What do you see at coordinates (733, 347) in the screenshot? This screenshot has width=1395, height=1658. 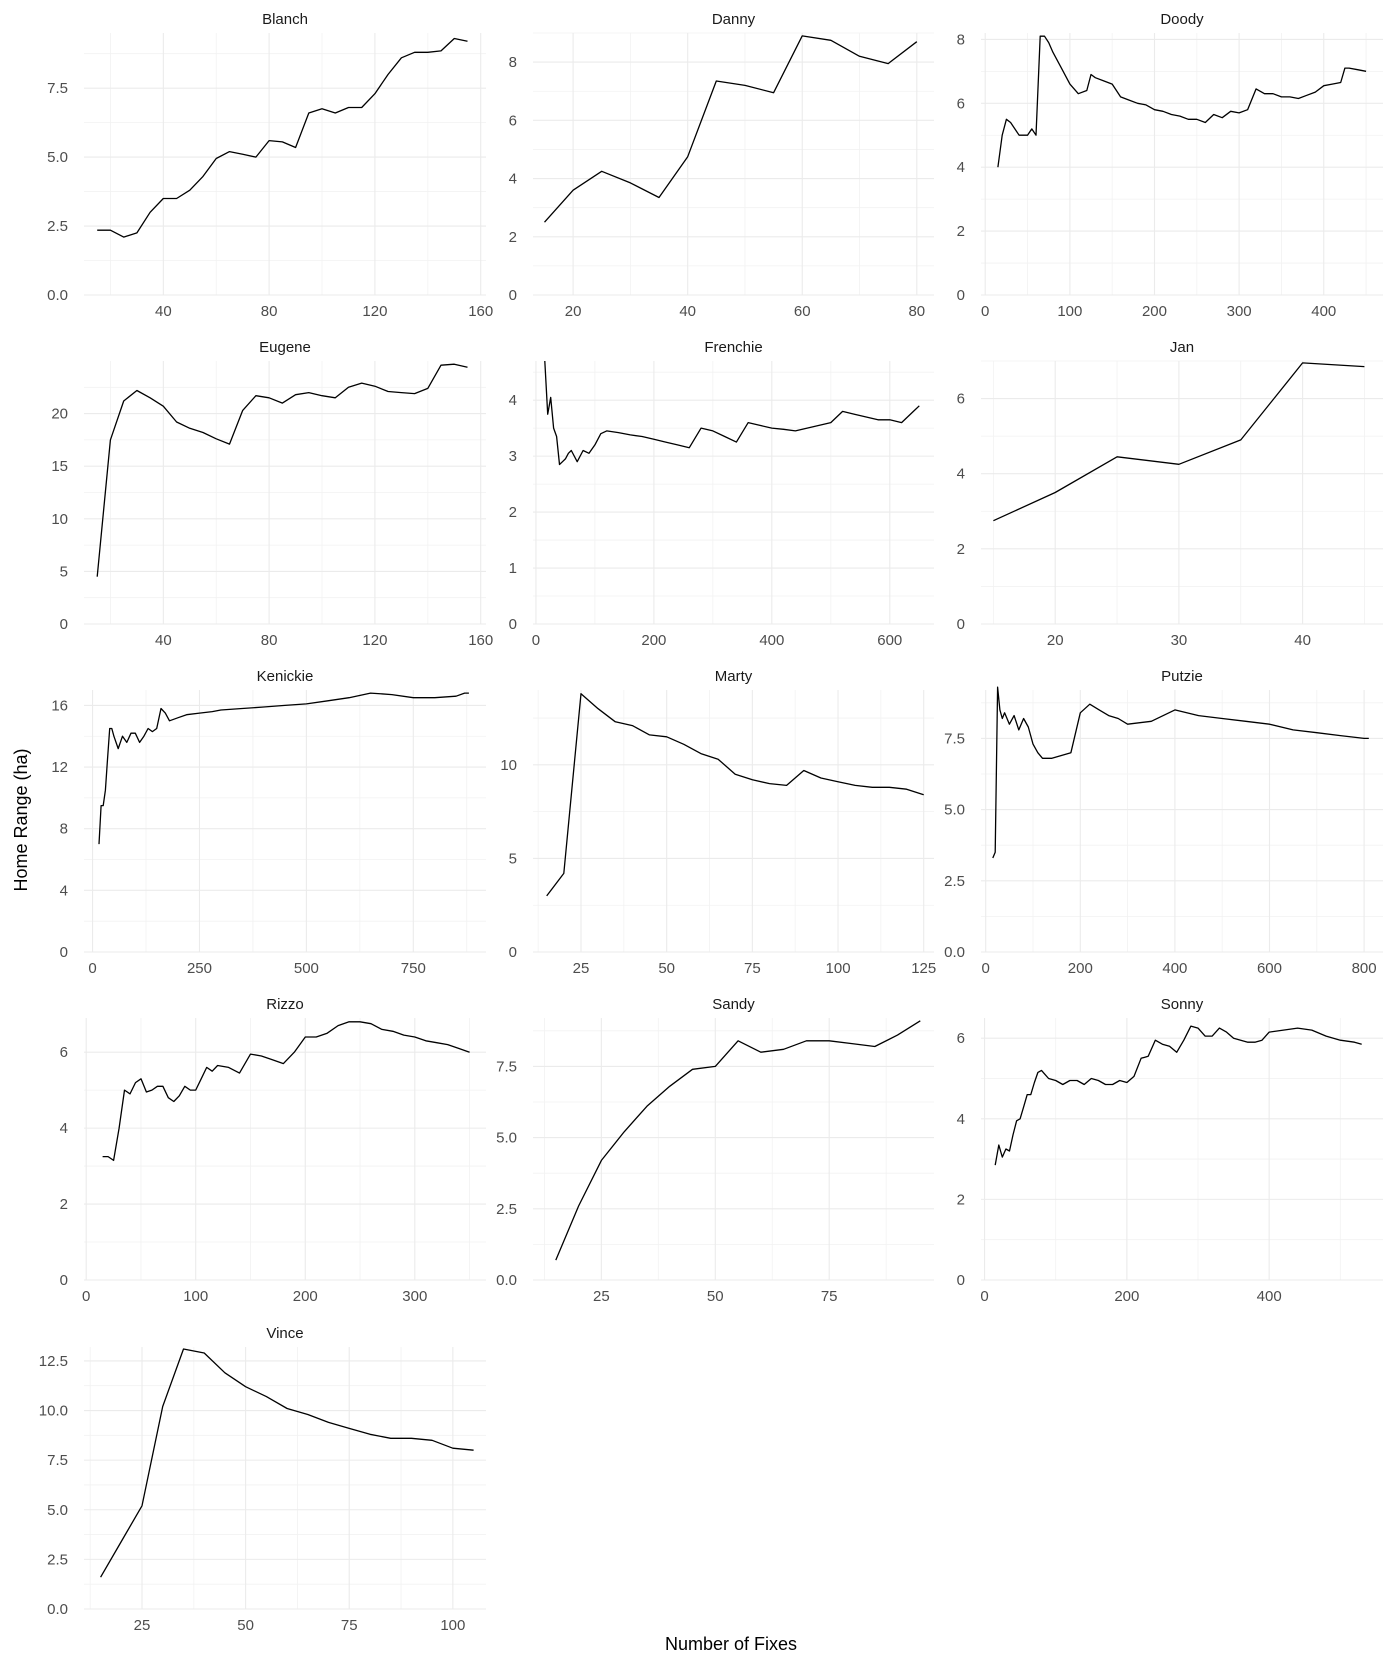 I see `panel-title: Frenchie` at bounding box center [733, 347].